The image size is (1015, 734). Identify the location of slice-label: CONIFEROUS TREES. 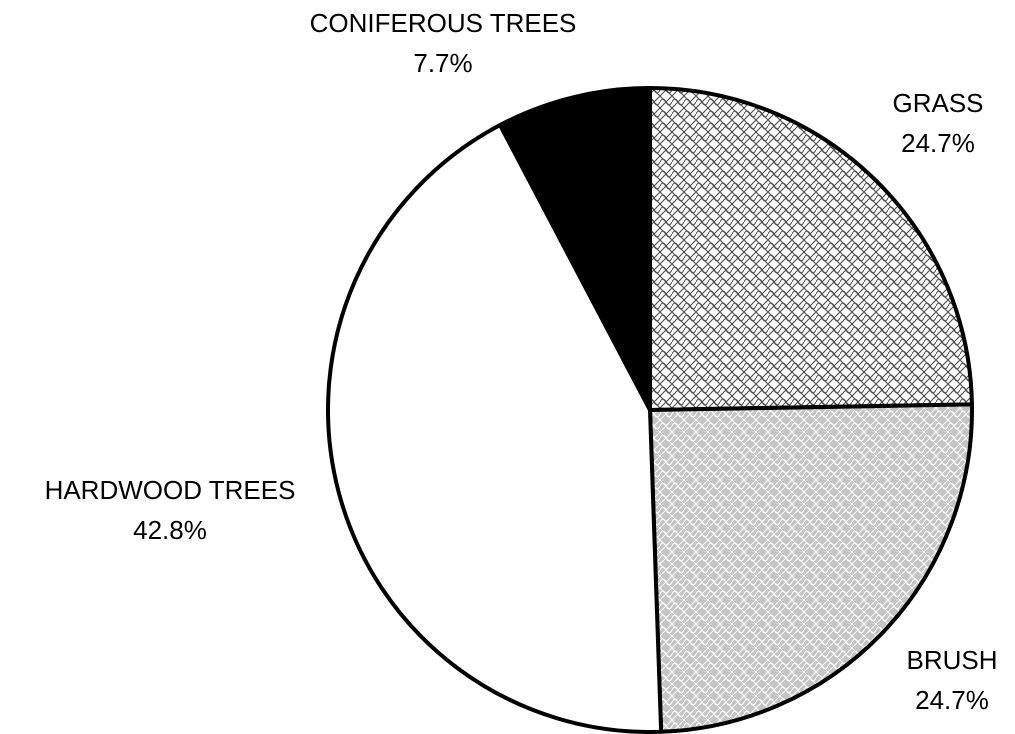
(443, 23).